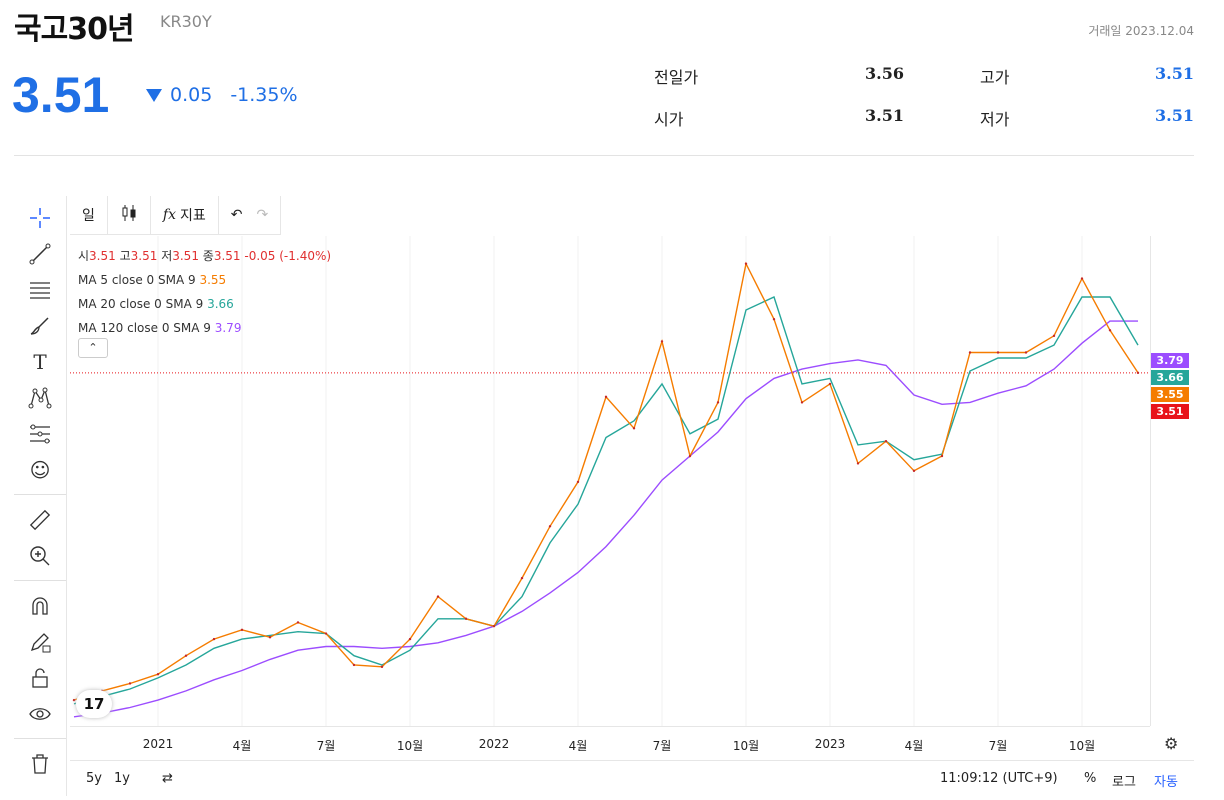  I want to click on ma20-price-tag: 3.66, so click(1170, 377).